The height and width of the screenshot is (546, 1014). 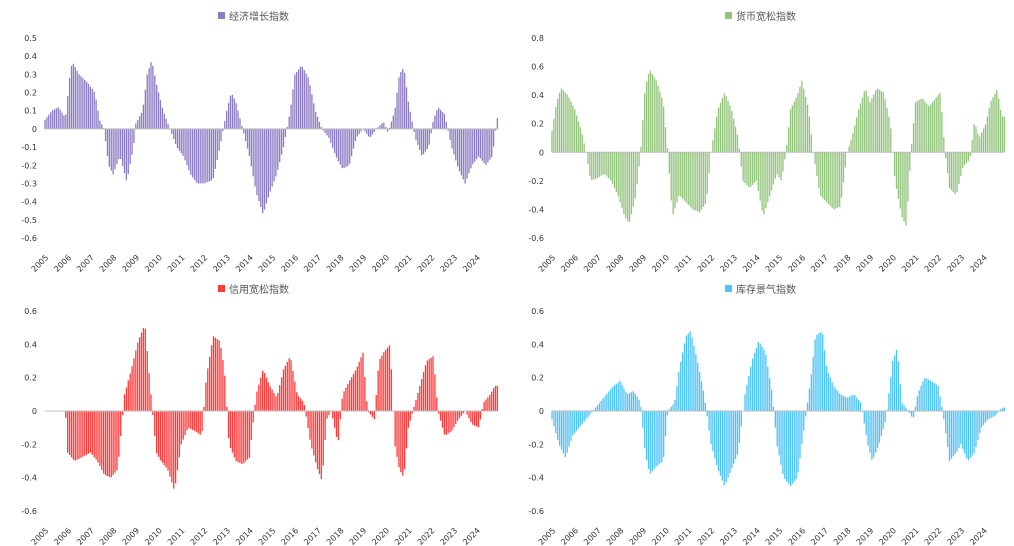 I want to click on y-tick-label: 0, so click(x=541, y=411).